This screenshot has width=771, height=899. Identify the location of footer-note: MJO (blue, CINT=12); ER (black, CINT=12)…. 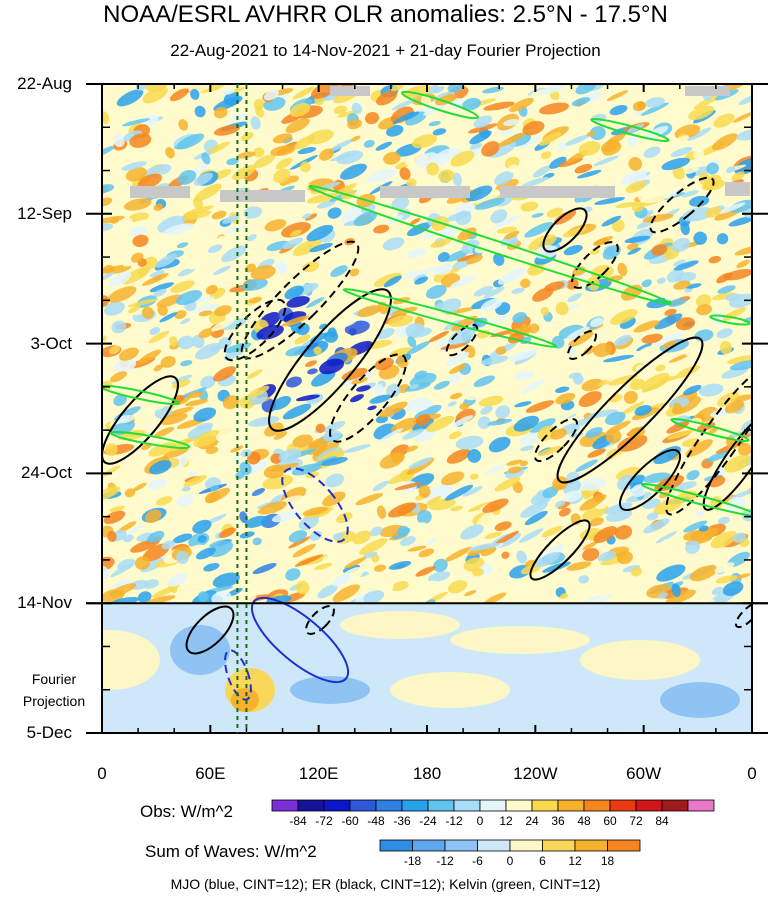
(385, 884).